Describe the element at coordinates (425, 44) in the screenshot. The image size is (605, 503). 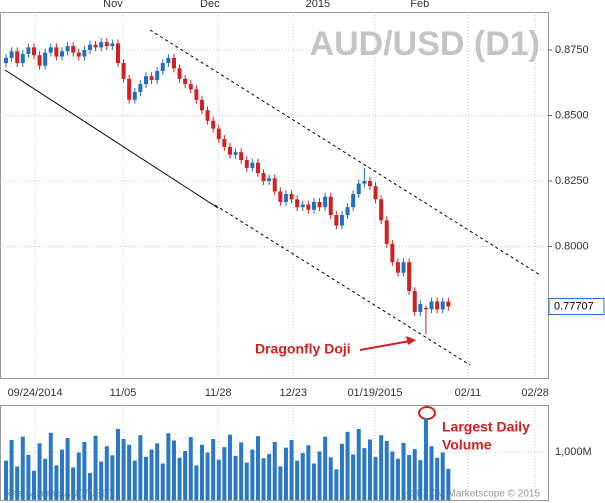
I see `chart-title: AUD/USD (D1)` at that location.